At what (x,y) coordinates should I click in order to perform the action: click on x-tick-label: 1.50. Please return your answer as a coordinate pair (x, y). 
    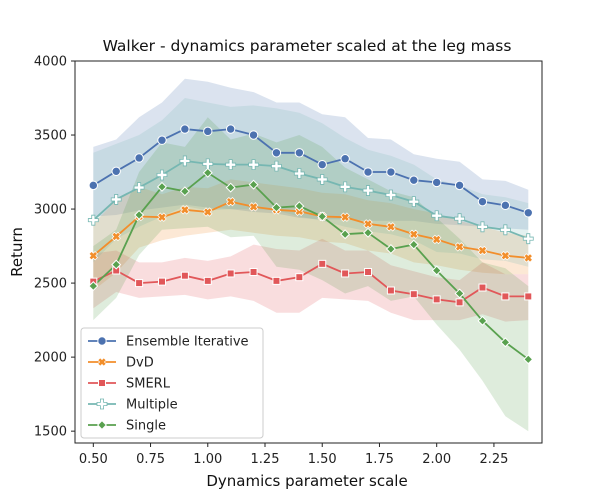
    Looking at the image, I should click on (322, 459).